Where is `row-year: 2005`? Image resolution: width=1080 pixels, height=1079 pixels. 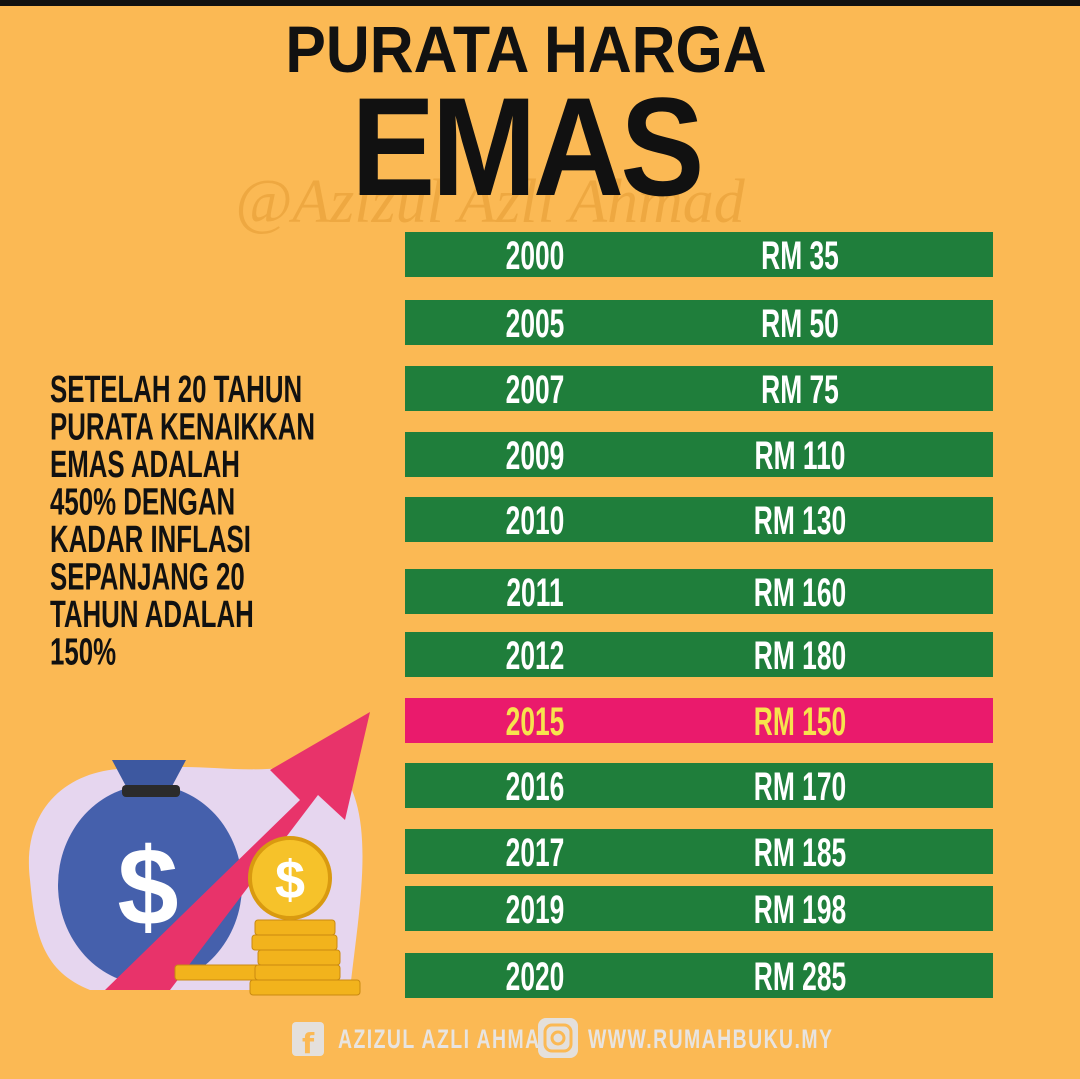
row-year: 2005 is located at coordinates (535, 324).